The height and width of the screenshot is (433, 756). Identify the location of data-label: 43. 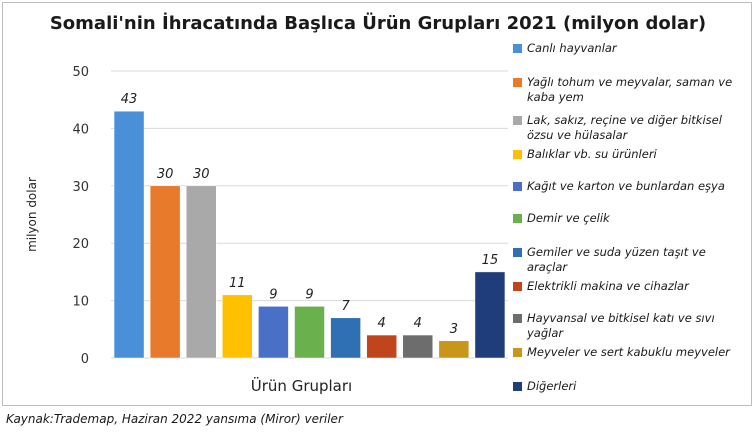
(129, 99).